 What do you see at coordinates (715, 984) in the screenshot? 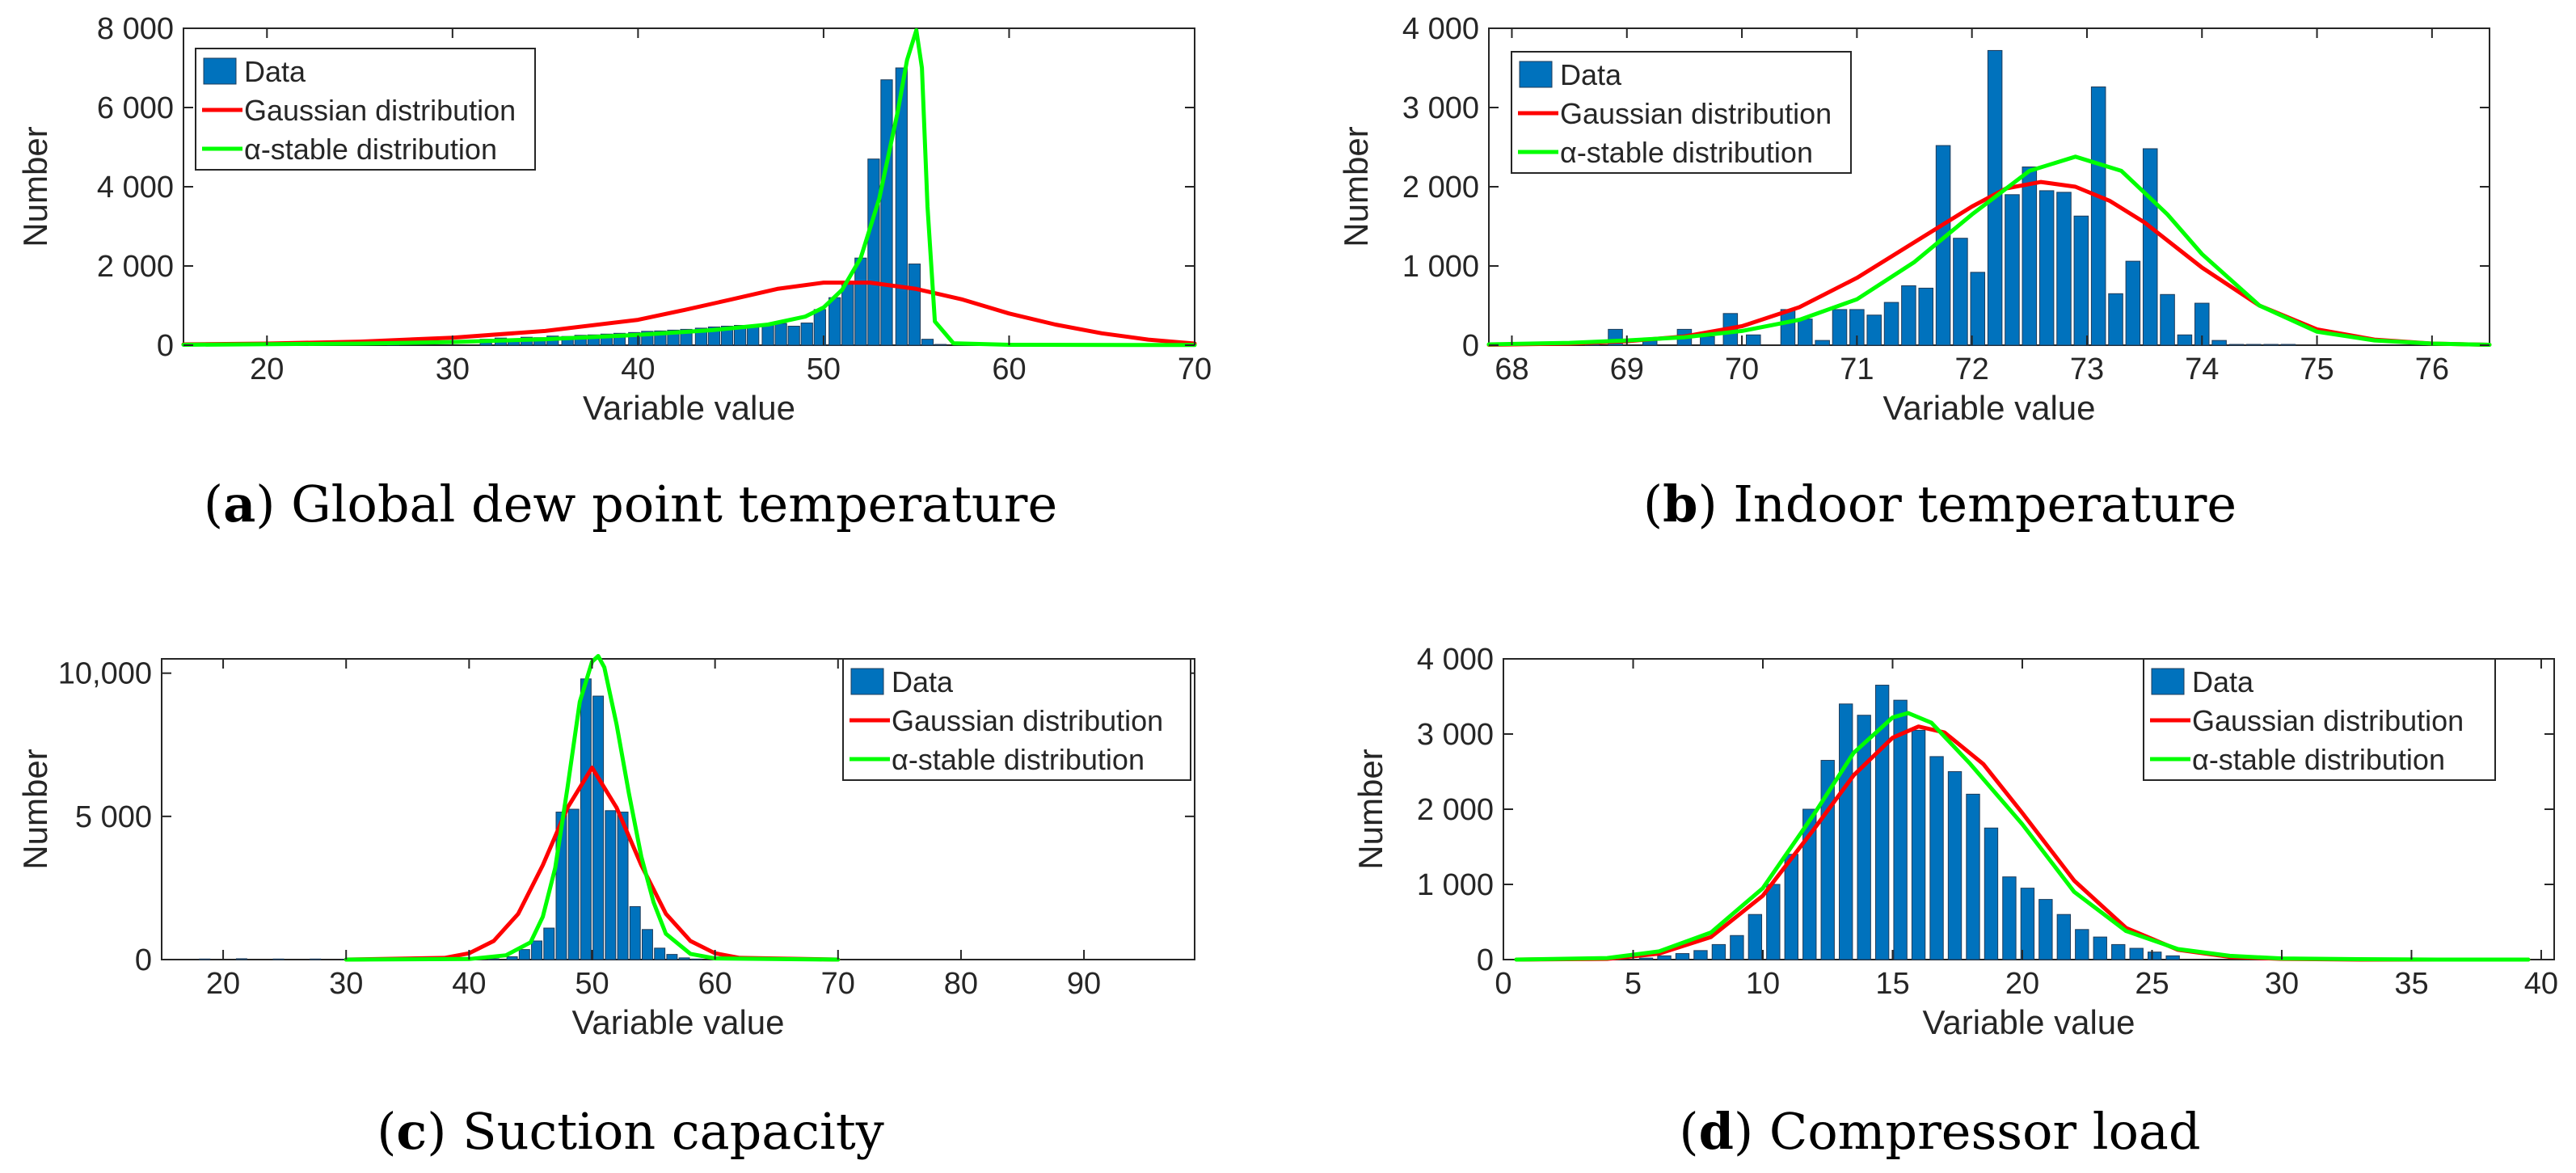
I see `x-tick-label: 60` at bounding box center [715, 984].